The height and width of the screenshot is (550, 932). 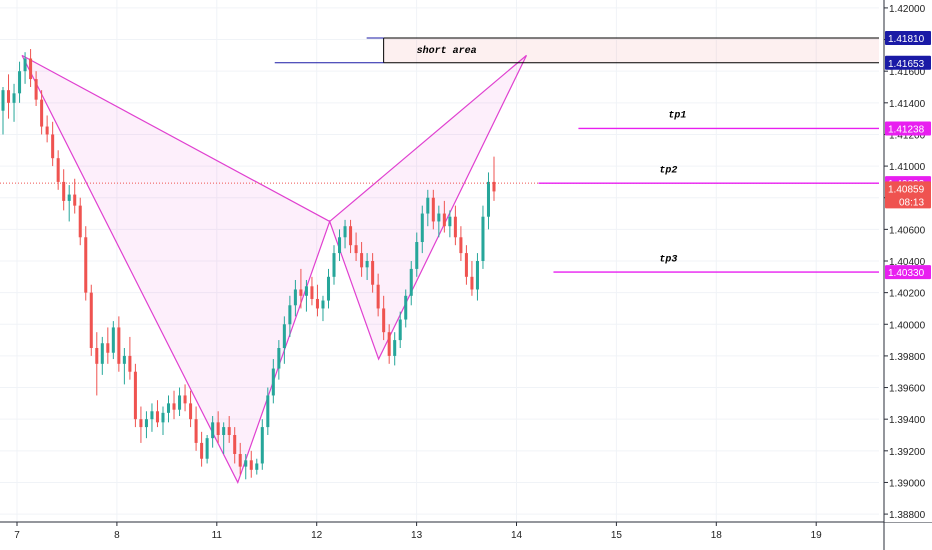 What do you see at coordinates (447, 51) in the screenshot?
I see `short-area-label: short area` at bounding box center [447, 51].